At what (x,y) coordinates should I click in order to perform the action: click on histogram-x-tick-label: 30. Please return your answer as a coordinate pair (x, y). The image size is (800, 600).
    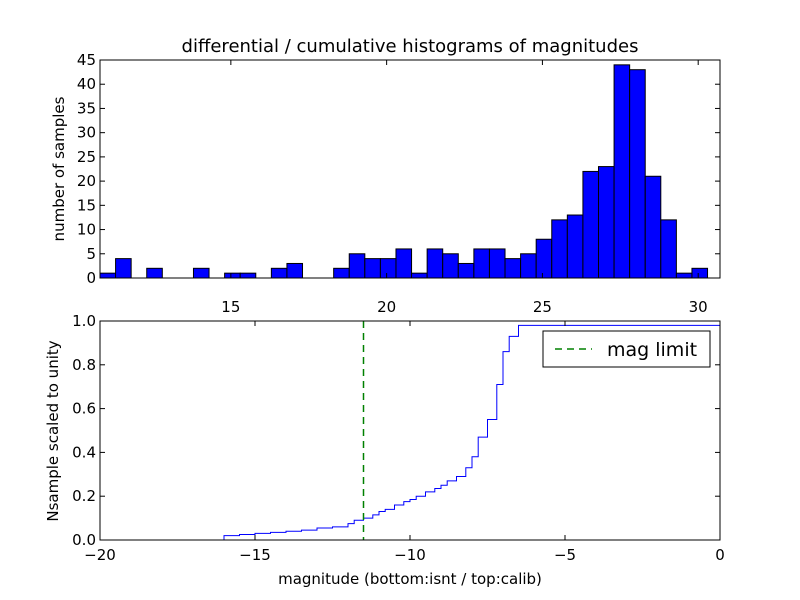
    Looking at the image, I should click on (698, 307).